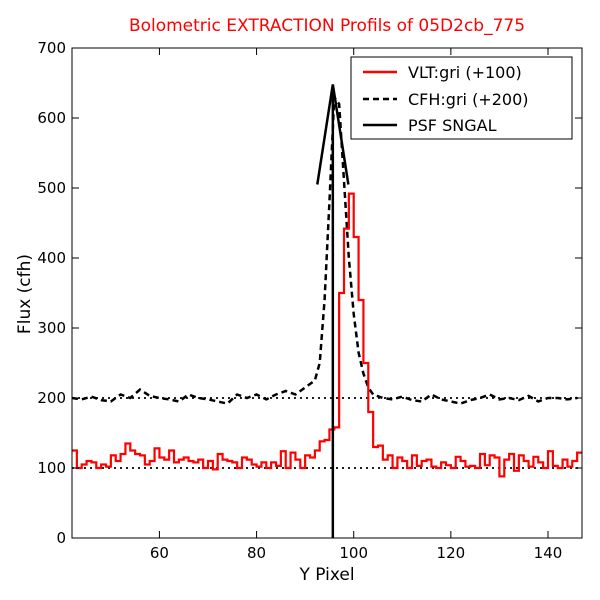 This screenshot has width=600, height=600. I want to click on x-tick-label: 80, so click(256, 553).